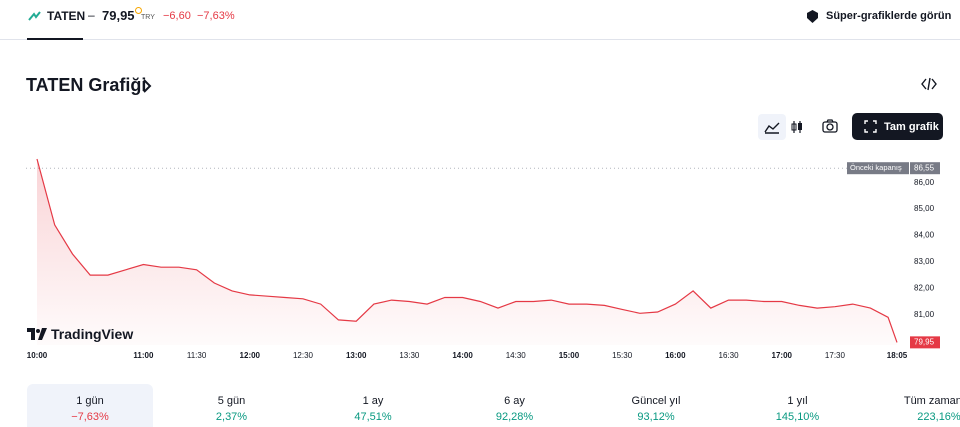 Image resolution: width=960 pixels, height=427 pixels. What do you see at coordinates (409, 355) in the screenshot?
I see `x-tick-label: 13:30` at bounding box center [409, 355].